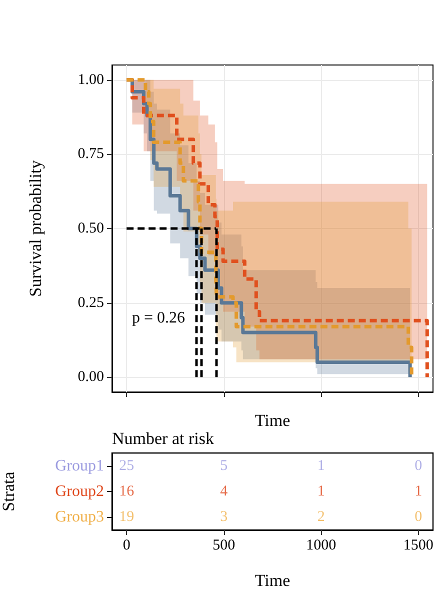  Describe the element at coordinates (163, 438) in the screenshot. I see `chart-title: Number at risk` at that location.